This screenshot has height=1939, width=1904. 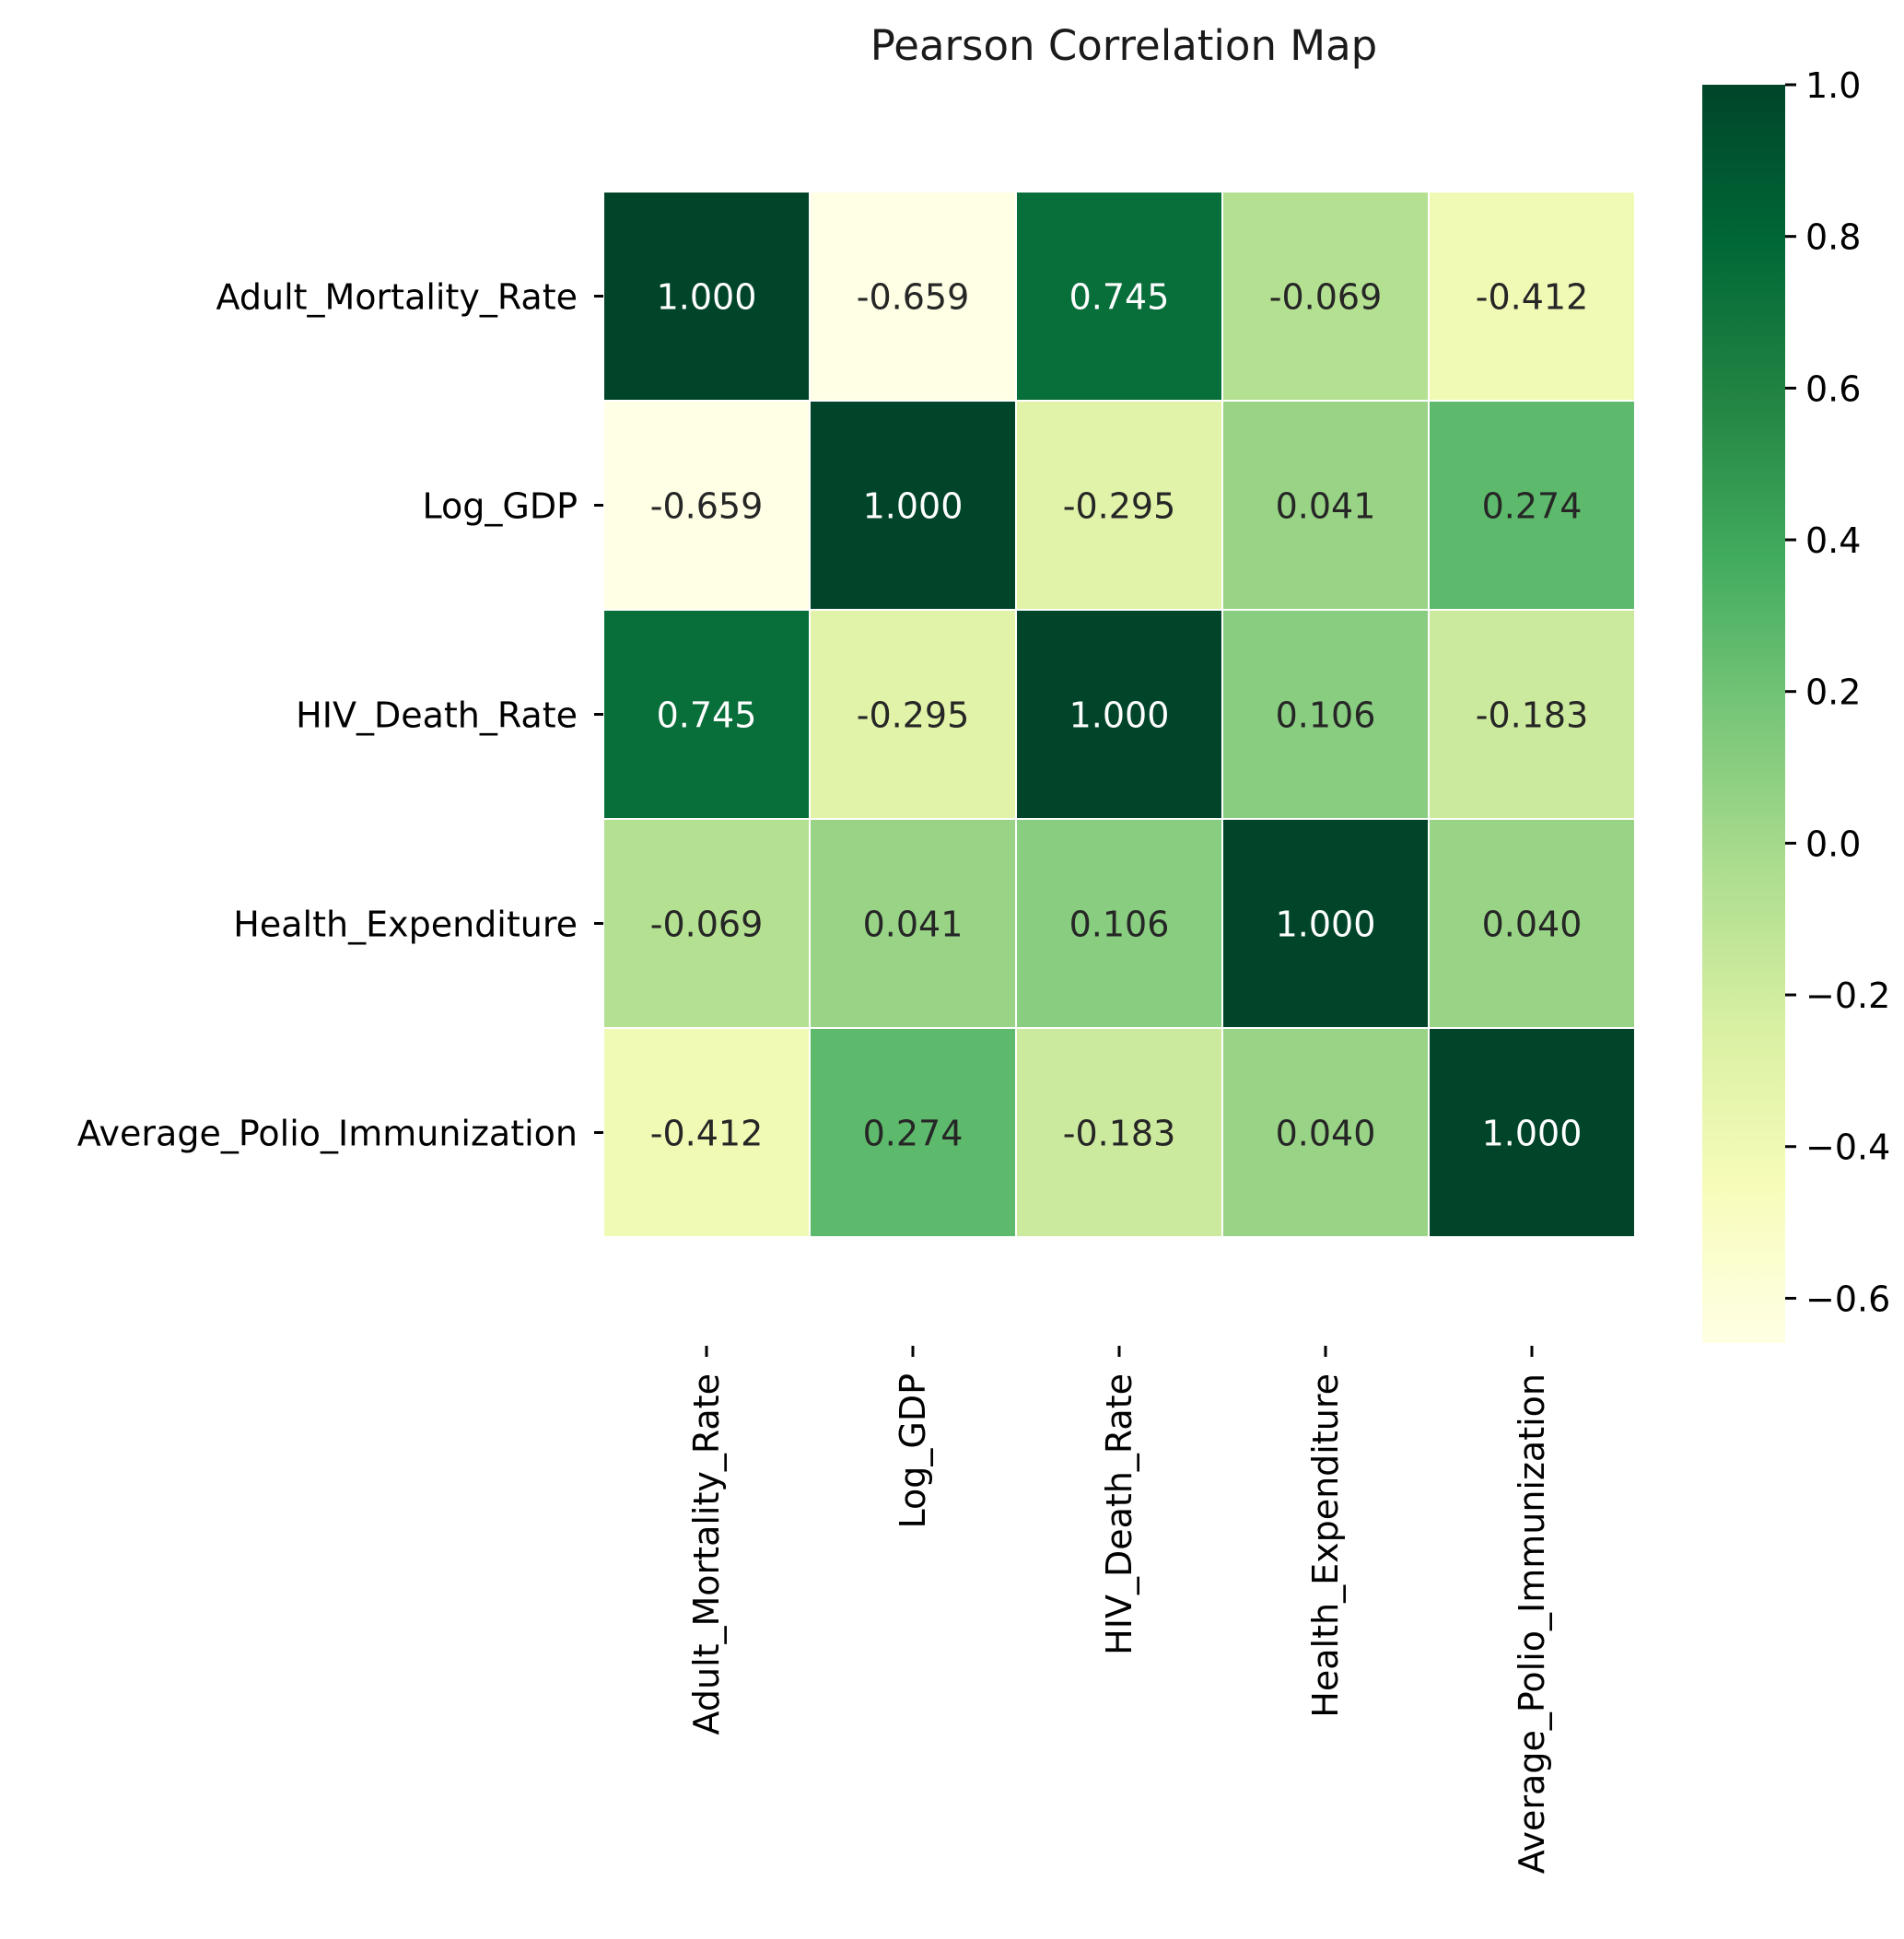 I want to click on row-label: Log_GDP, so click(x=500, y=506).